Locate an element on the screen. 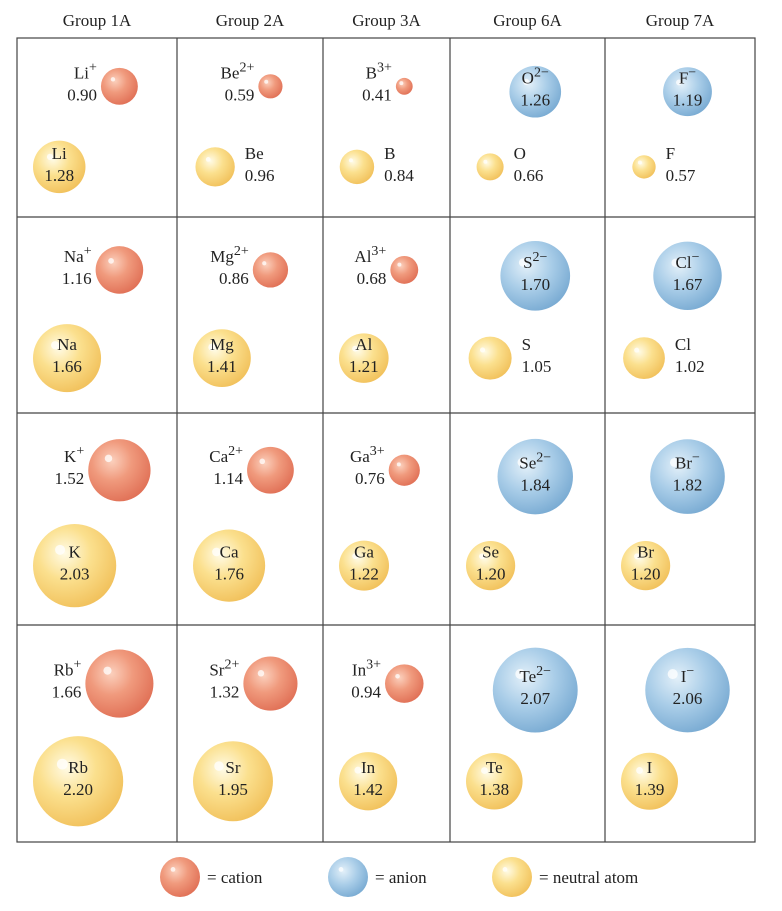  symbol: Al3+ is located at coordinates (370, 255).